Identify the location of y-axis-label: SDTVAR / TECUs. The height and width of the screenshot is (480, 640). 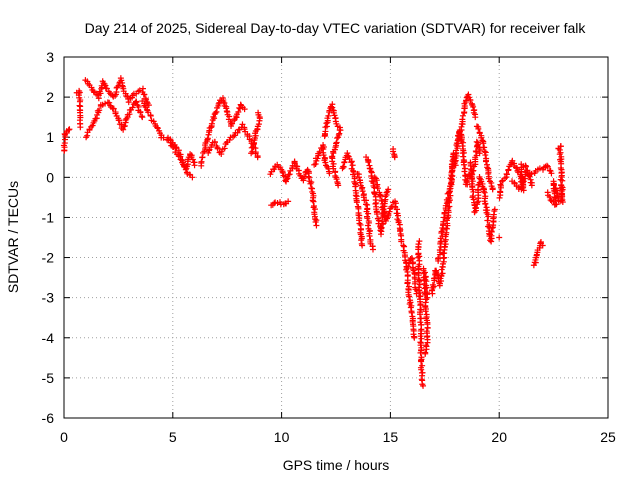
(13, 237).